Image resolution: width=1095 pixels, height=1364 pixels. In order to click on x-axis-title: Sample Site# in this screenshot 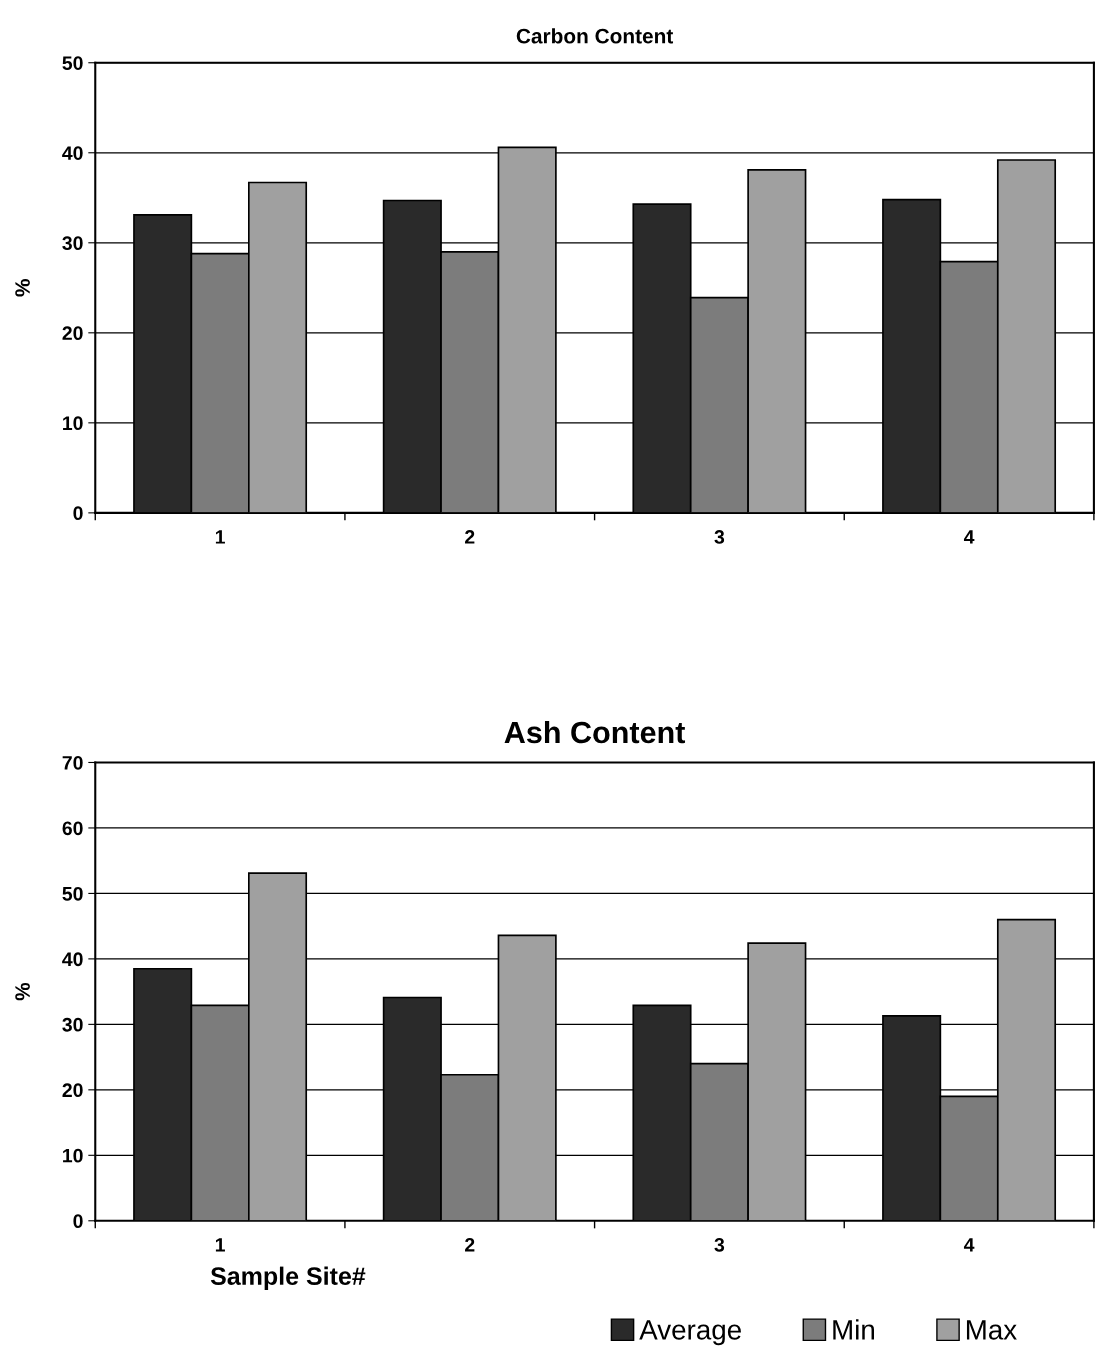, I will do `click(288, 1278)`.